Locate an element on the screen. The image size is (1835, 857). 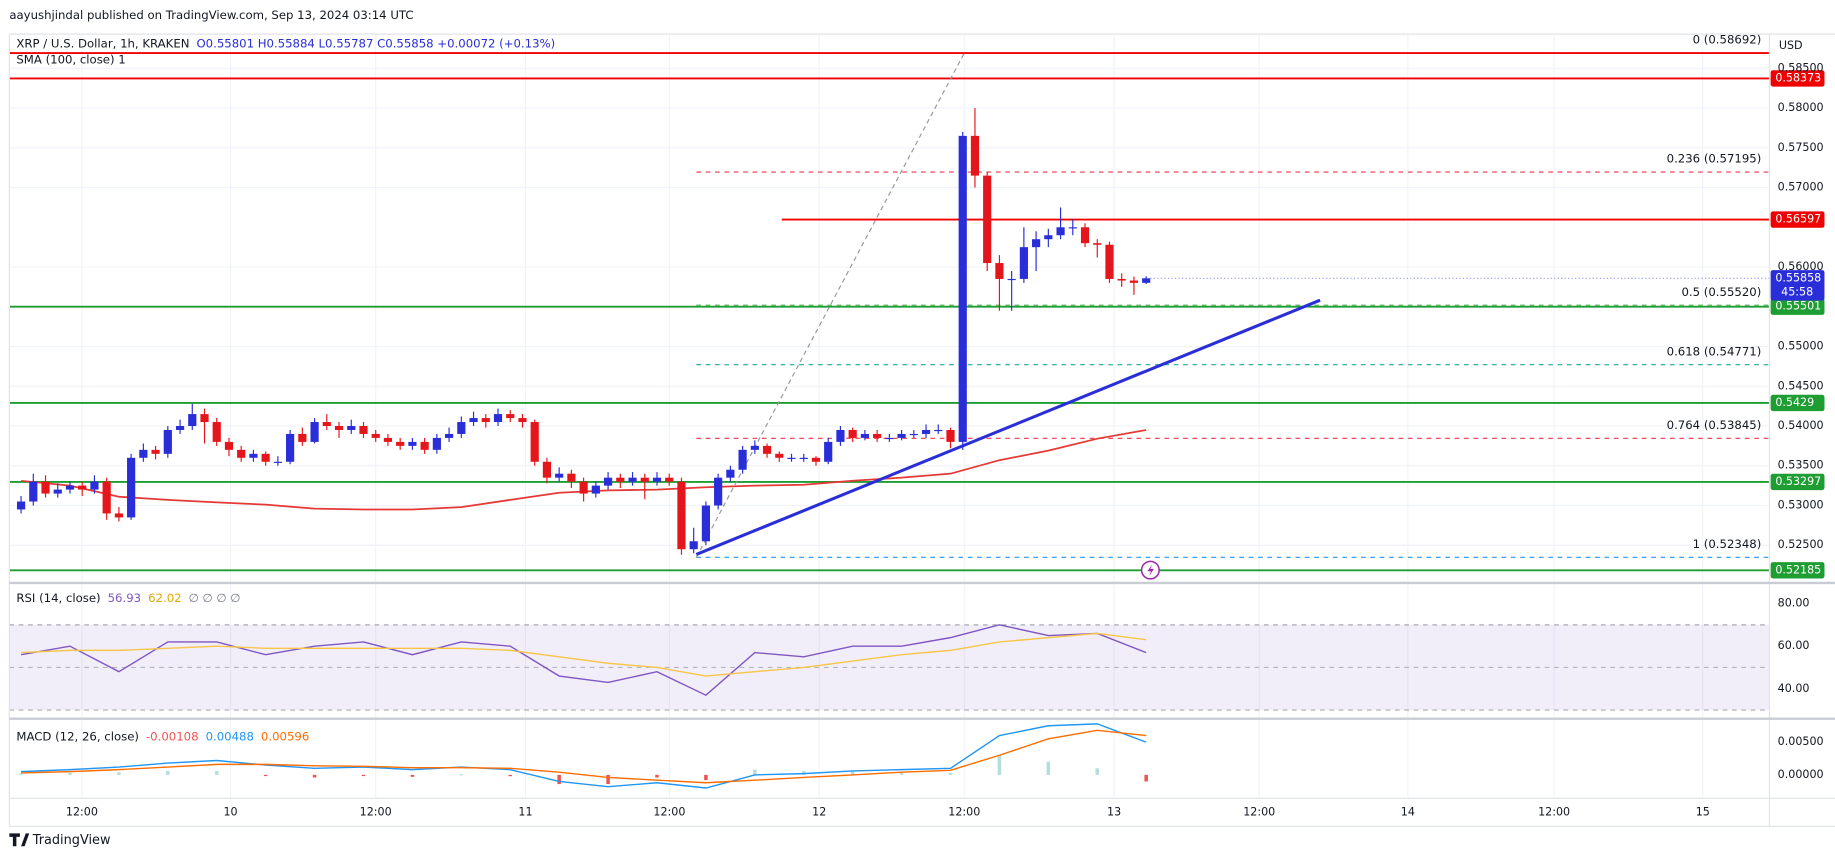
fib-label: 0.5 (0.55520) is located at coordinates (1722, 292).